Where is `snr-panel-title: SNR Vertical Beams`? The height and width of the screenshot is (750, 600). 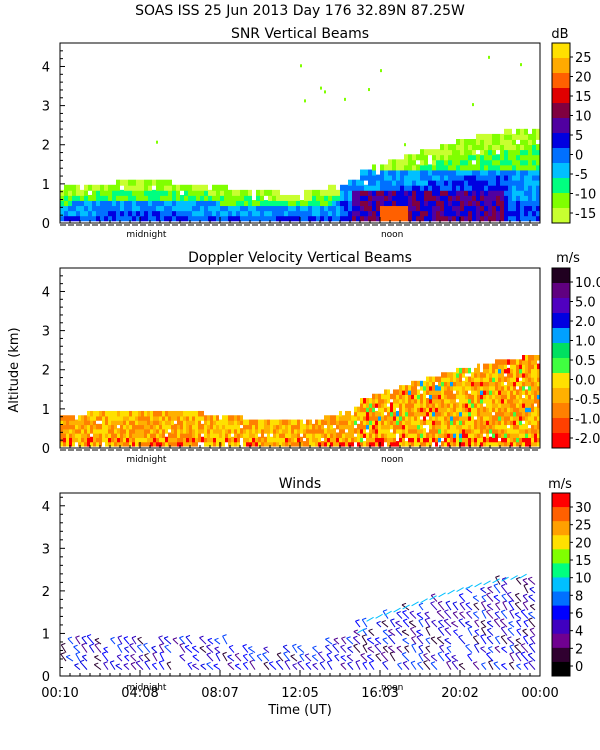 snr-panel-title: SNR Vertical Beams is located at coordinates (300, 34).